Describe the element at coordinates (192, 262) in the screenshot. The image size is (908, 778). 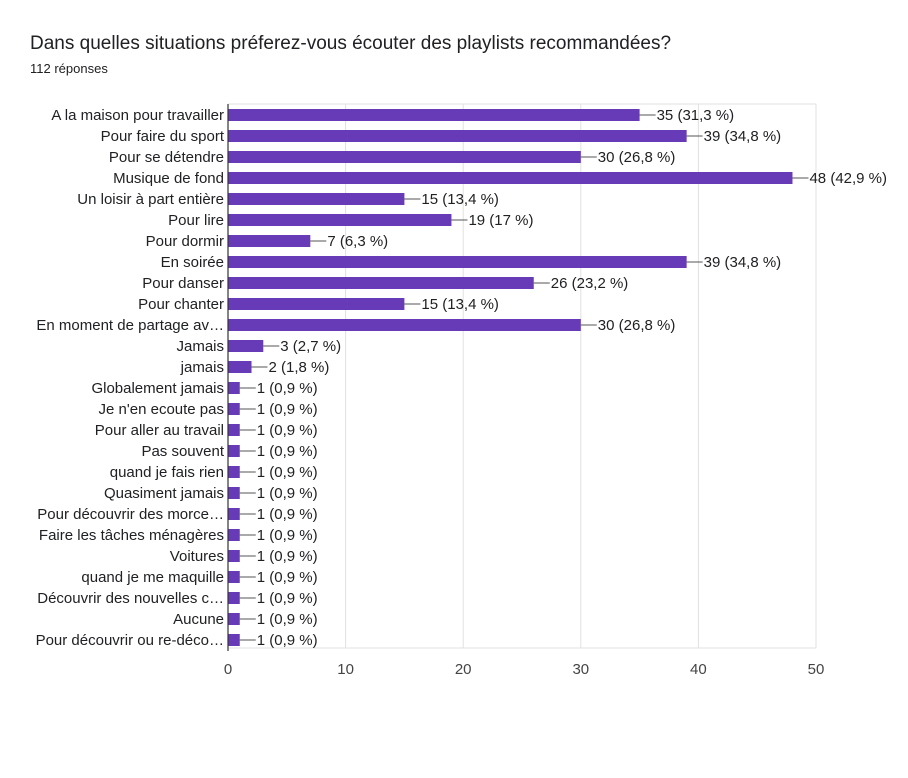
I see `category-label: En soirée` at that location.